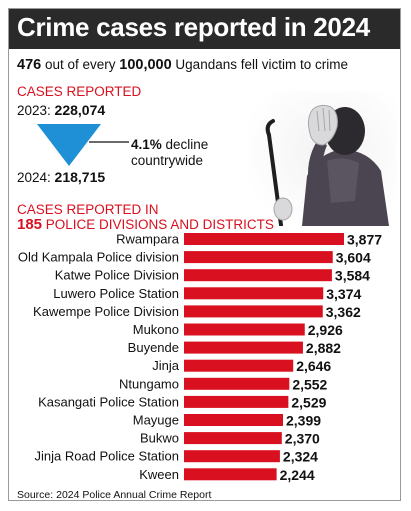 Image resolution: width=411 pixels, height=511 pixels. Describe the element at coordinates (353, 258) in the screenshot. I see `value-label: 3,604` at that location.